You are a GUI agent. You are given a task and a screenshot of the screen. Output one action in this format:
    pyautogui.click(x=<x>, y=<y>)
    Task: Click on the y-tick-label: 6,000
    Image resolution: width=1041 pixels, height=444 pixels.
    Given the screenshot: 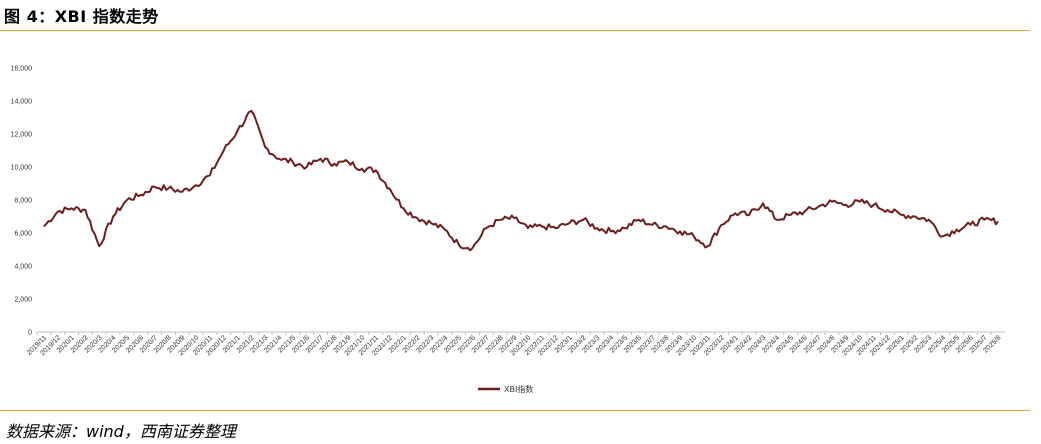 What is the action you would take?
    pyautogui.click(x=23, y=234)
    